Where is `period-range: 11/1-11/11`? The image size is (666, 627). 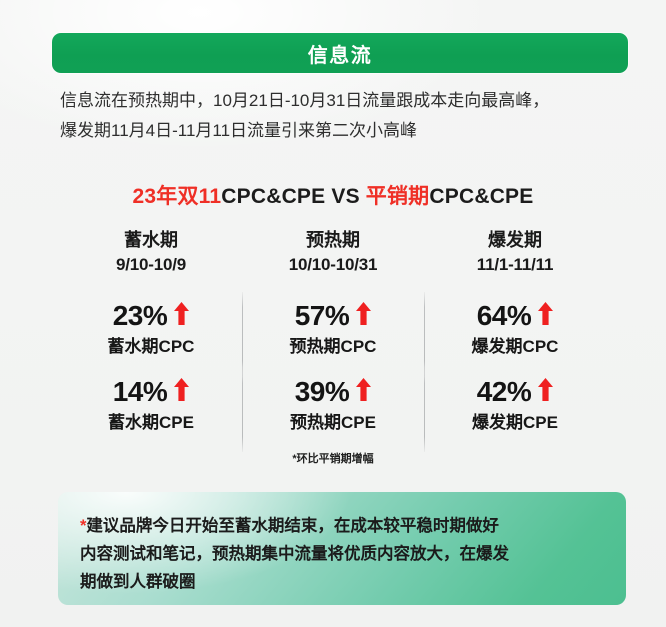 period-range: 11/1-11/11 is located at coordinates (515, 264).